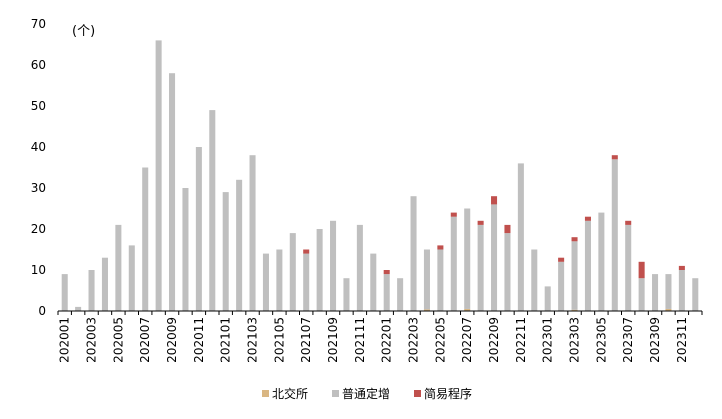  Describe the element at coordinates (306, 251) in the screenshot. I see `bar-简易程序-202107` at that location.